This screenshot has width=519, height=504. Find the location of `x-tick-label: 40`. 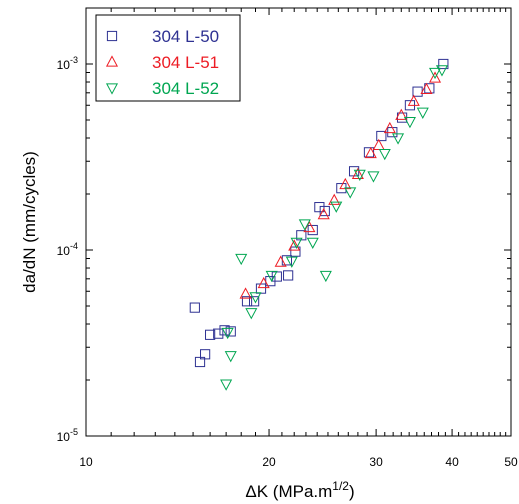

x-tick-label: 40 is located at coordinates (452, 462).